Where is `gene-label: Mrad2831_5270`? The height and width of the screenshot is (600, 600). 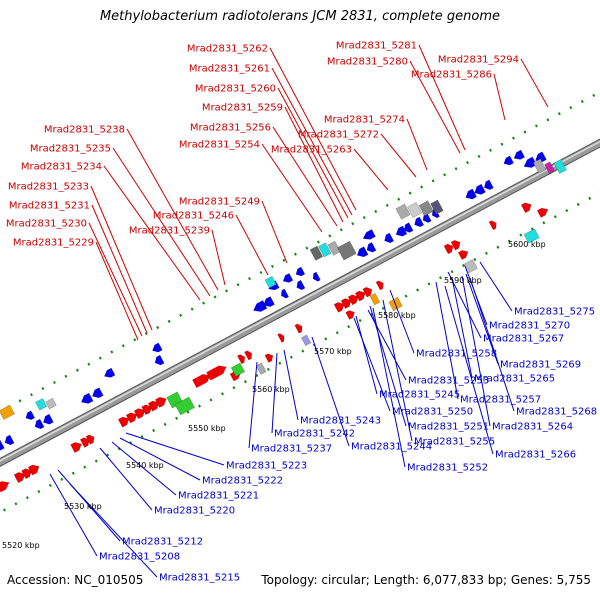 gene-label: Mrad2831_5270 is located at coordinates (529, 326).